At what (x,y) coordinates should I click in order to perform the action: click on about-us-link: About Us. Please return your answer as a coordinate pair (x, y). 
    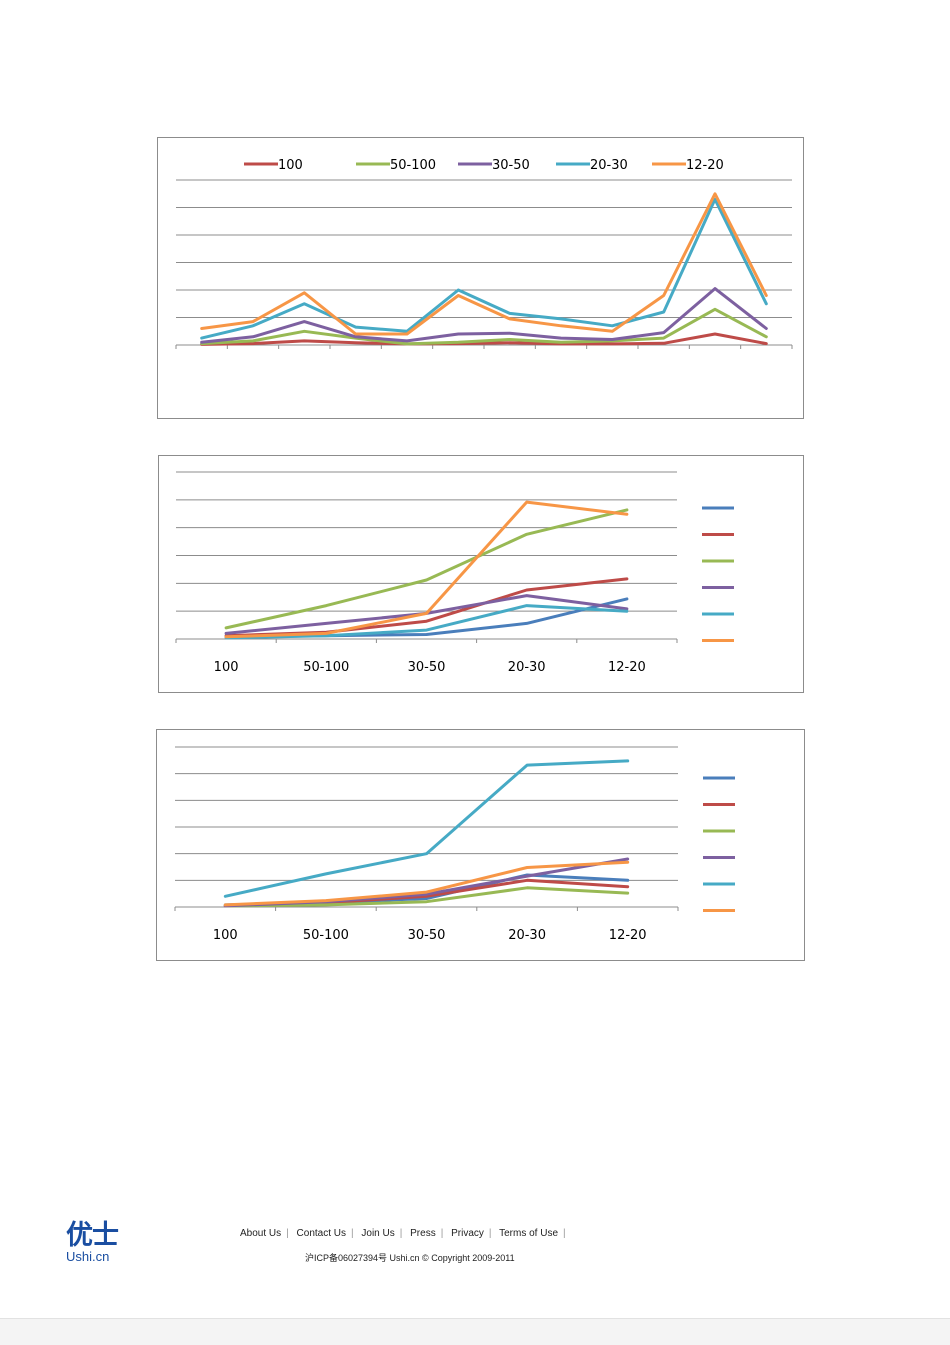
    Looking at the image, I should click on (261, 1233).